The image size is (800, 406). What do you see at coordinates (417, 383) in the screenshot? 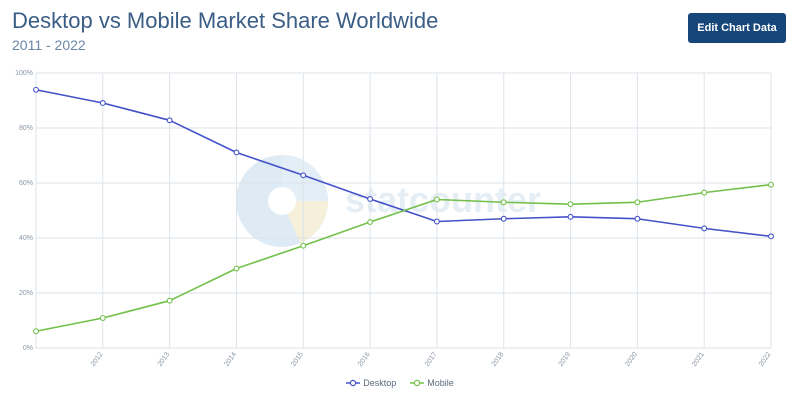
I see `legend-mobile-marker-icon` at bounding box center [417, 383].